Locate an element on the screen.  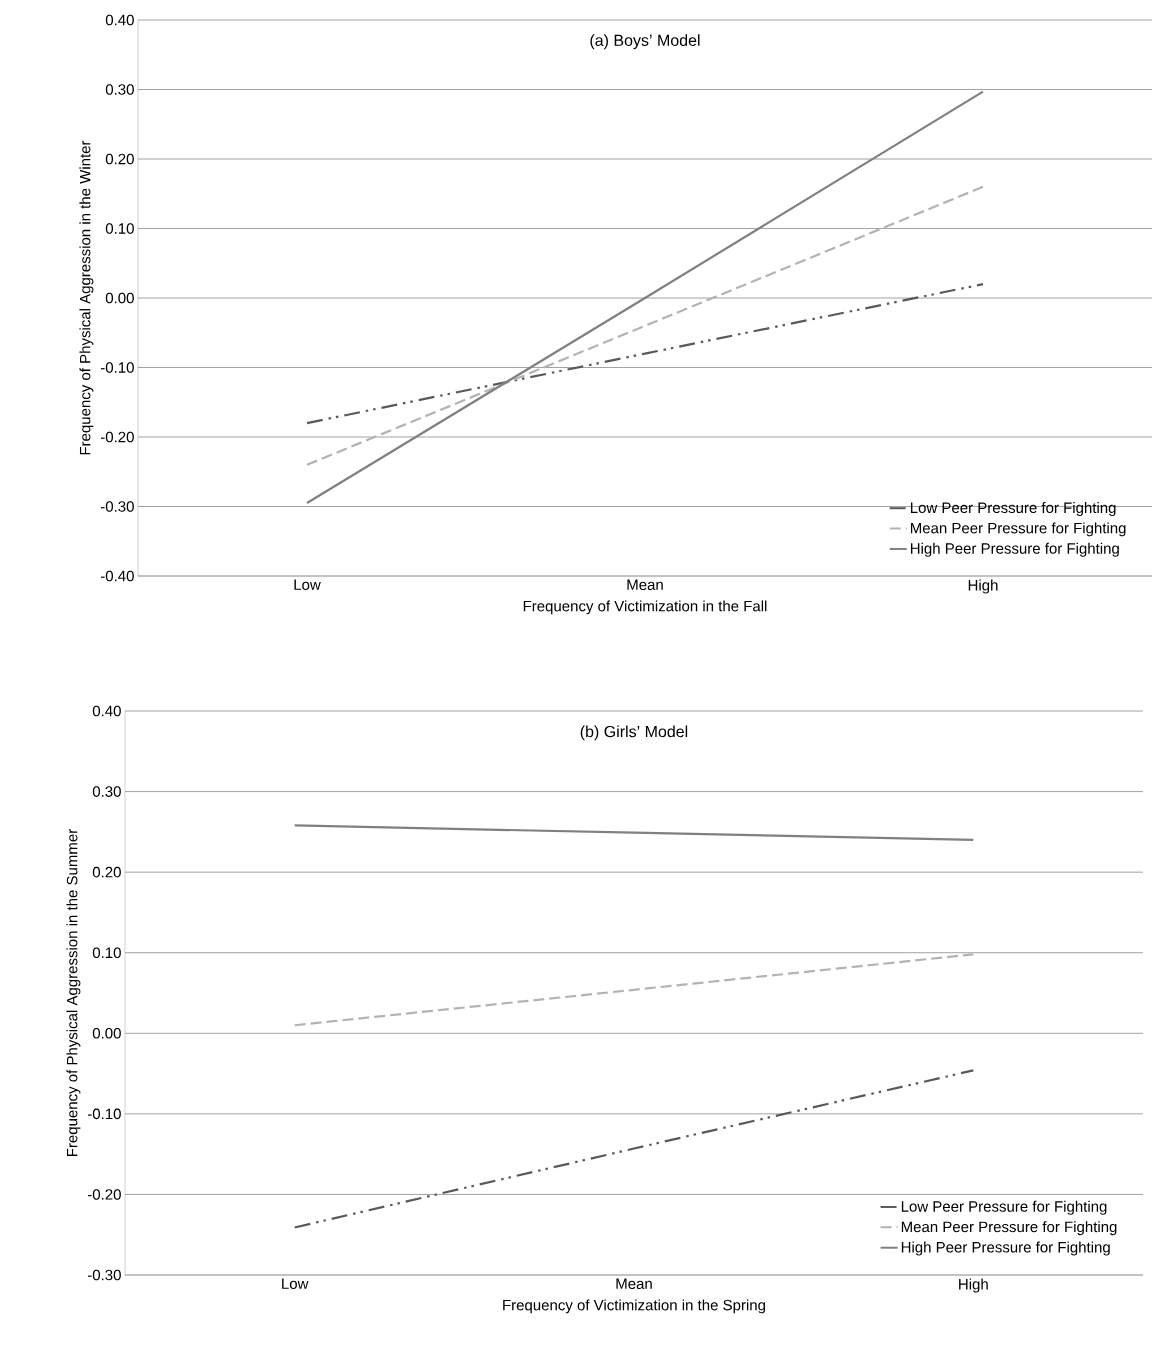
x-axis-title: Frequency of Victimization in the Spring is located at coordinates (634, 1306).